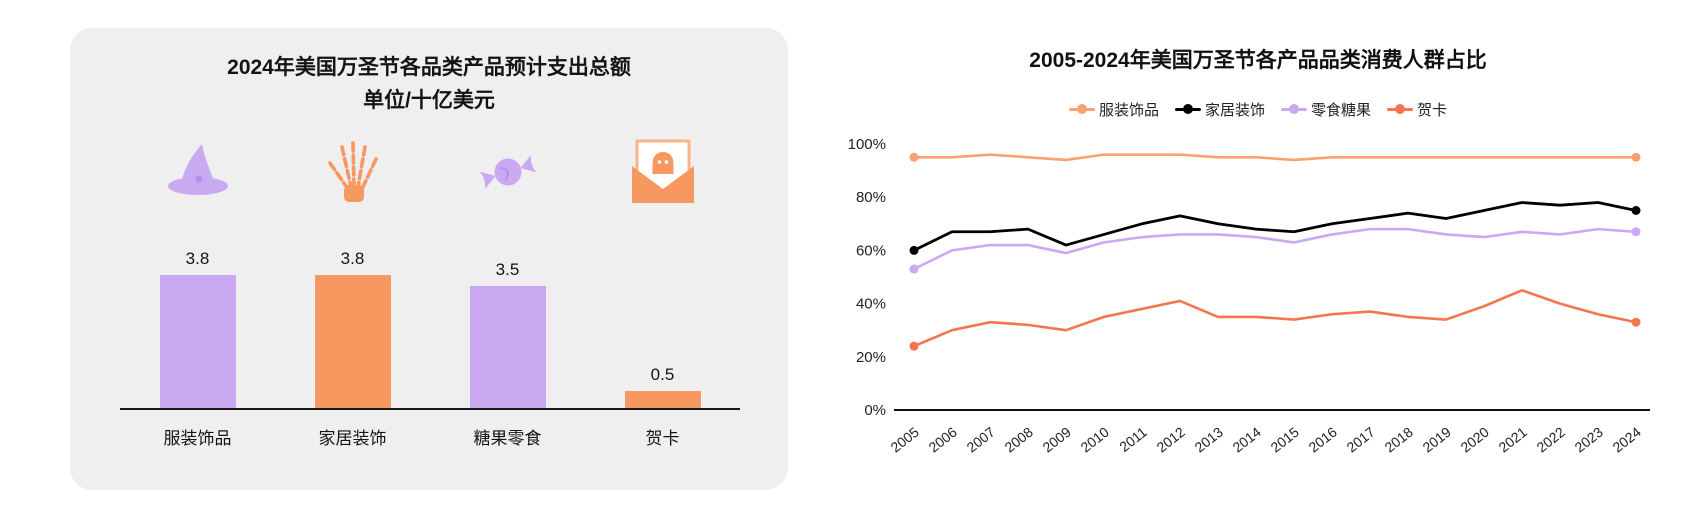 This screenshot has height=525, width=1706. Describe the element at coordinates (1322, 440) in the screenshot. I see `x-tick-label: 2016` at that location.